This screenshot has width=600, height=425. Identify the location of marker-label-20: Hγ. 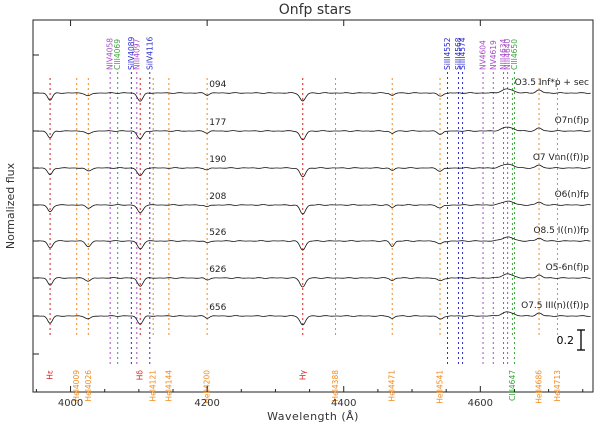
(302, 374).